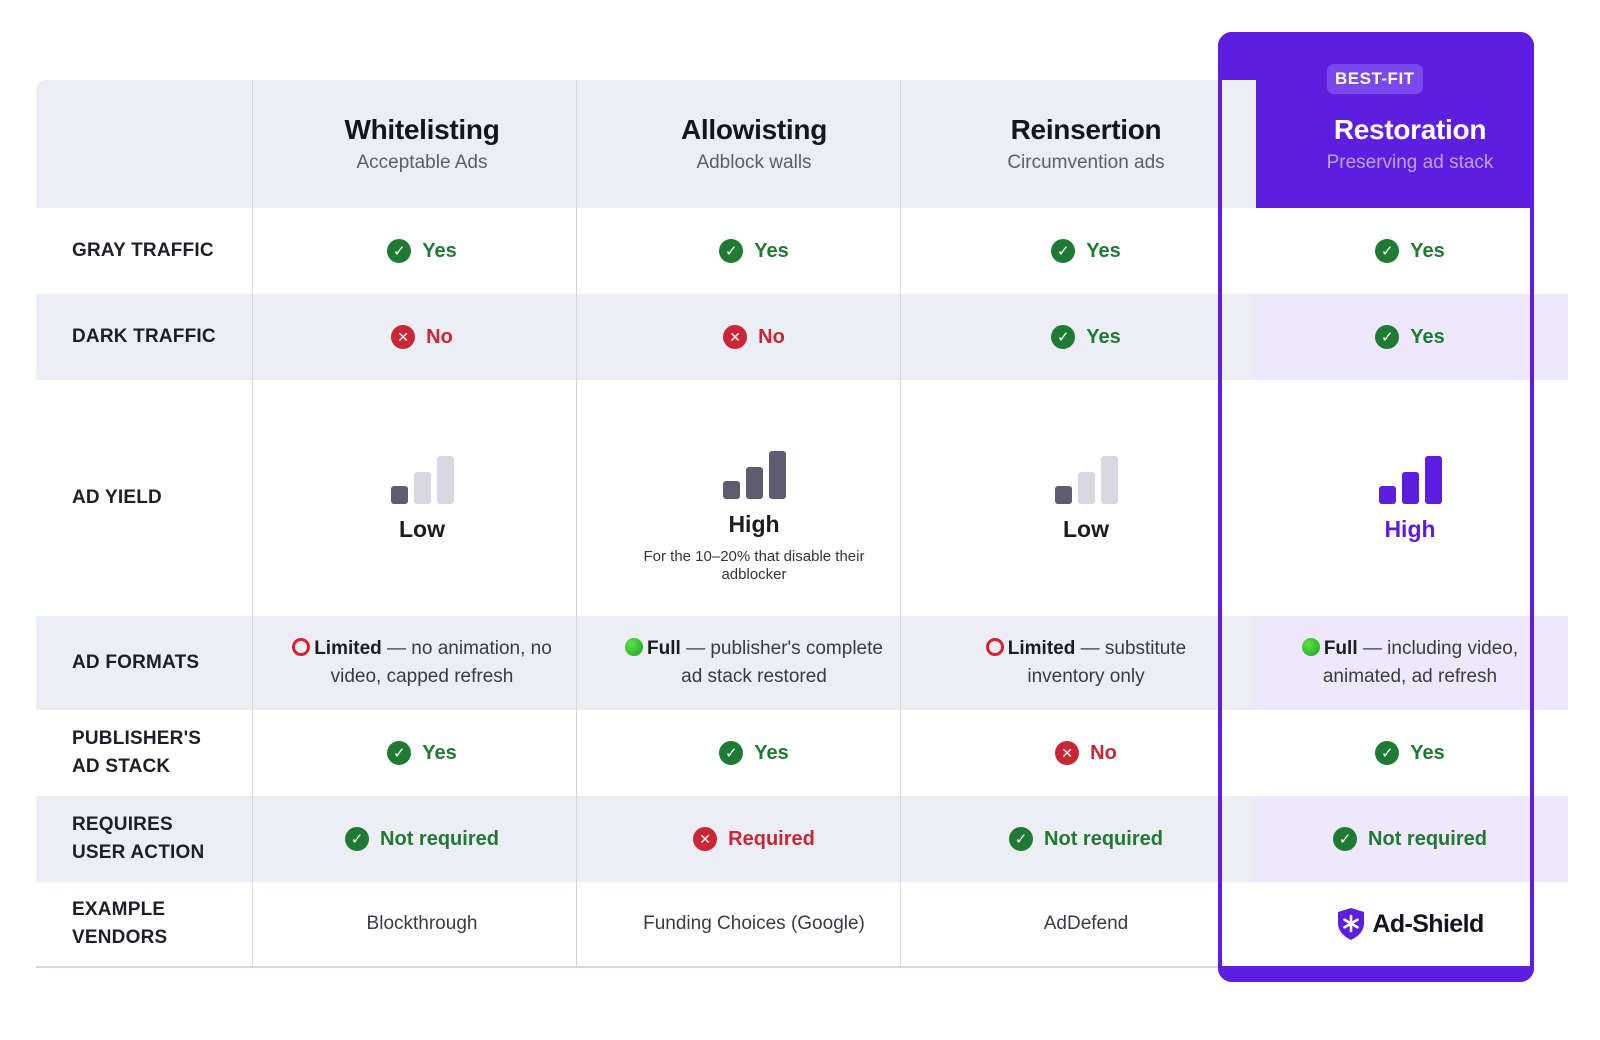 This screenshot has width=1600, height=1040. I want to click on row-ad-stack: PUBLISHER'S AD STACK ✓ Yes ✓ Yes ✕ No ✓ Yes, so click(802, 753).